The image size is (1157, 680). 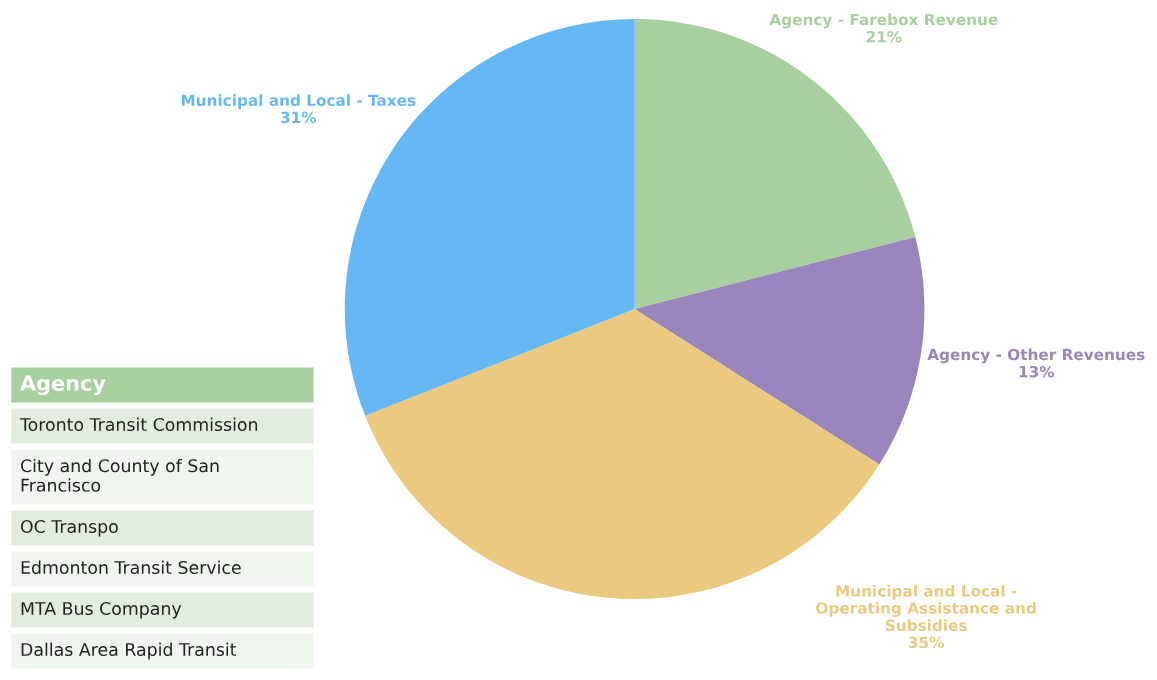 I want to click on text: MTA Bus Company, so click(x=101, y=610).